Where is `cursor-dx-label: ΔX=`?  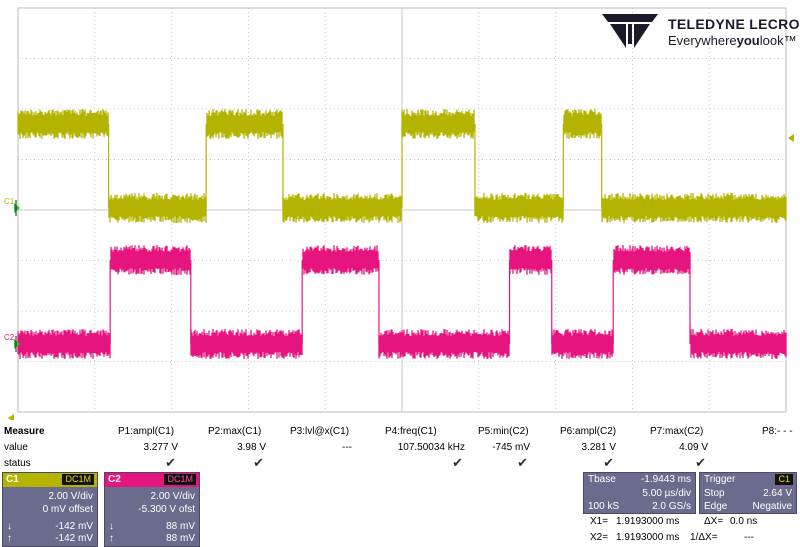
cursor-dx-label: ΔX= is located at coordinates (714, 521).